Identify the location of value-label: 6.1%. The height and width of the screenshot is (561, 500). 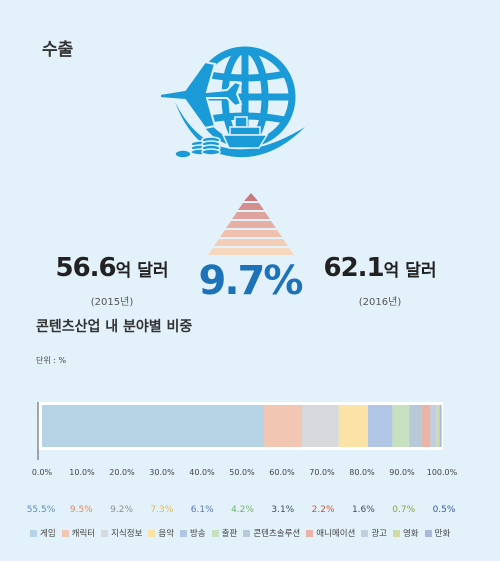
(202, 510).